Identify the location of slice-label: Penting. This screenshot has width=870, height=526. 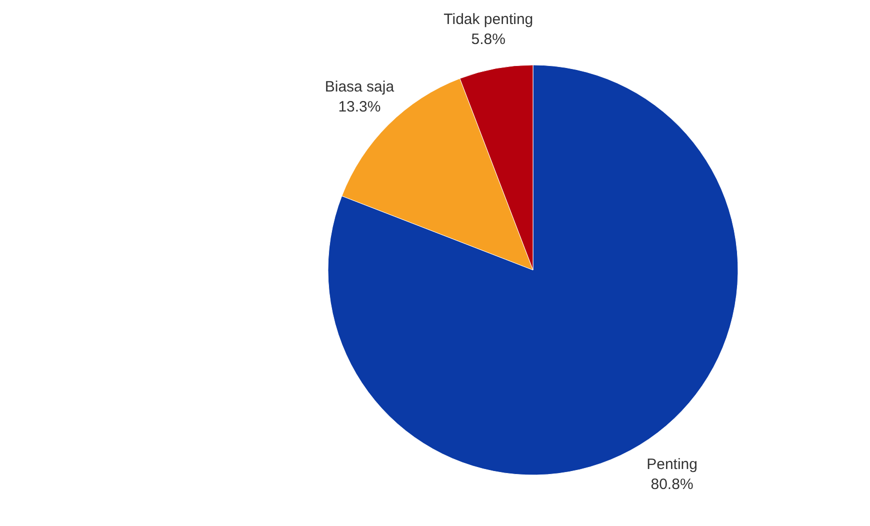
(672, 464).